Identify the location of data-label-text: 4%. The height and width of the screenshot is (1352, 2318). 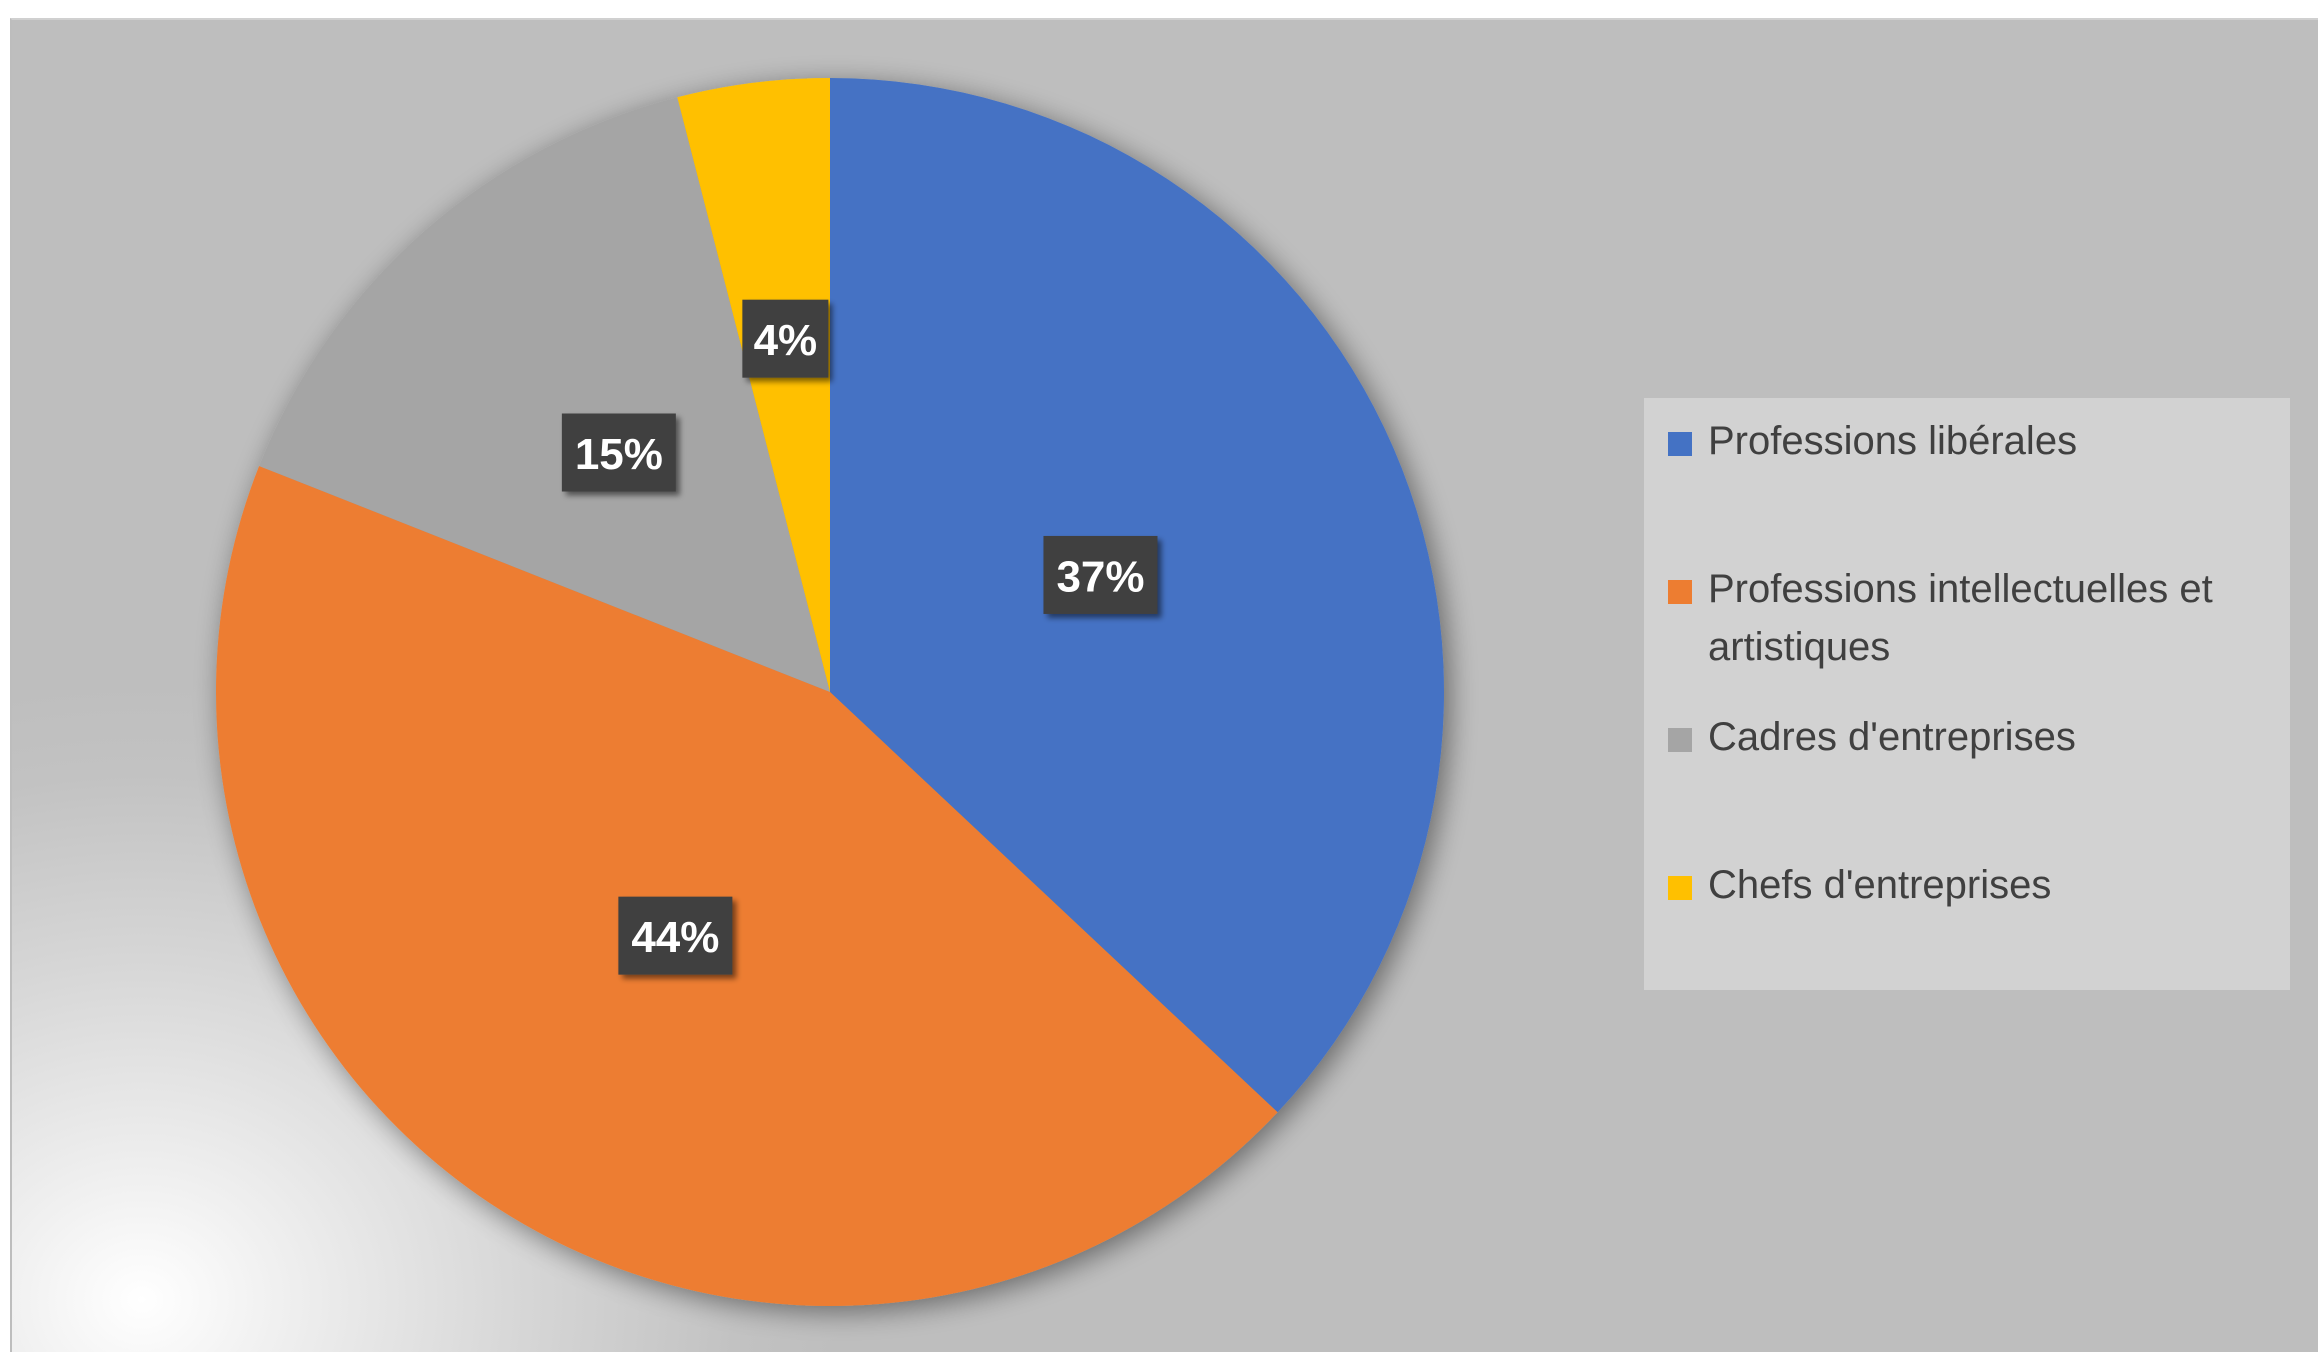
(786, 340).